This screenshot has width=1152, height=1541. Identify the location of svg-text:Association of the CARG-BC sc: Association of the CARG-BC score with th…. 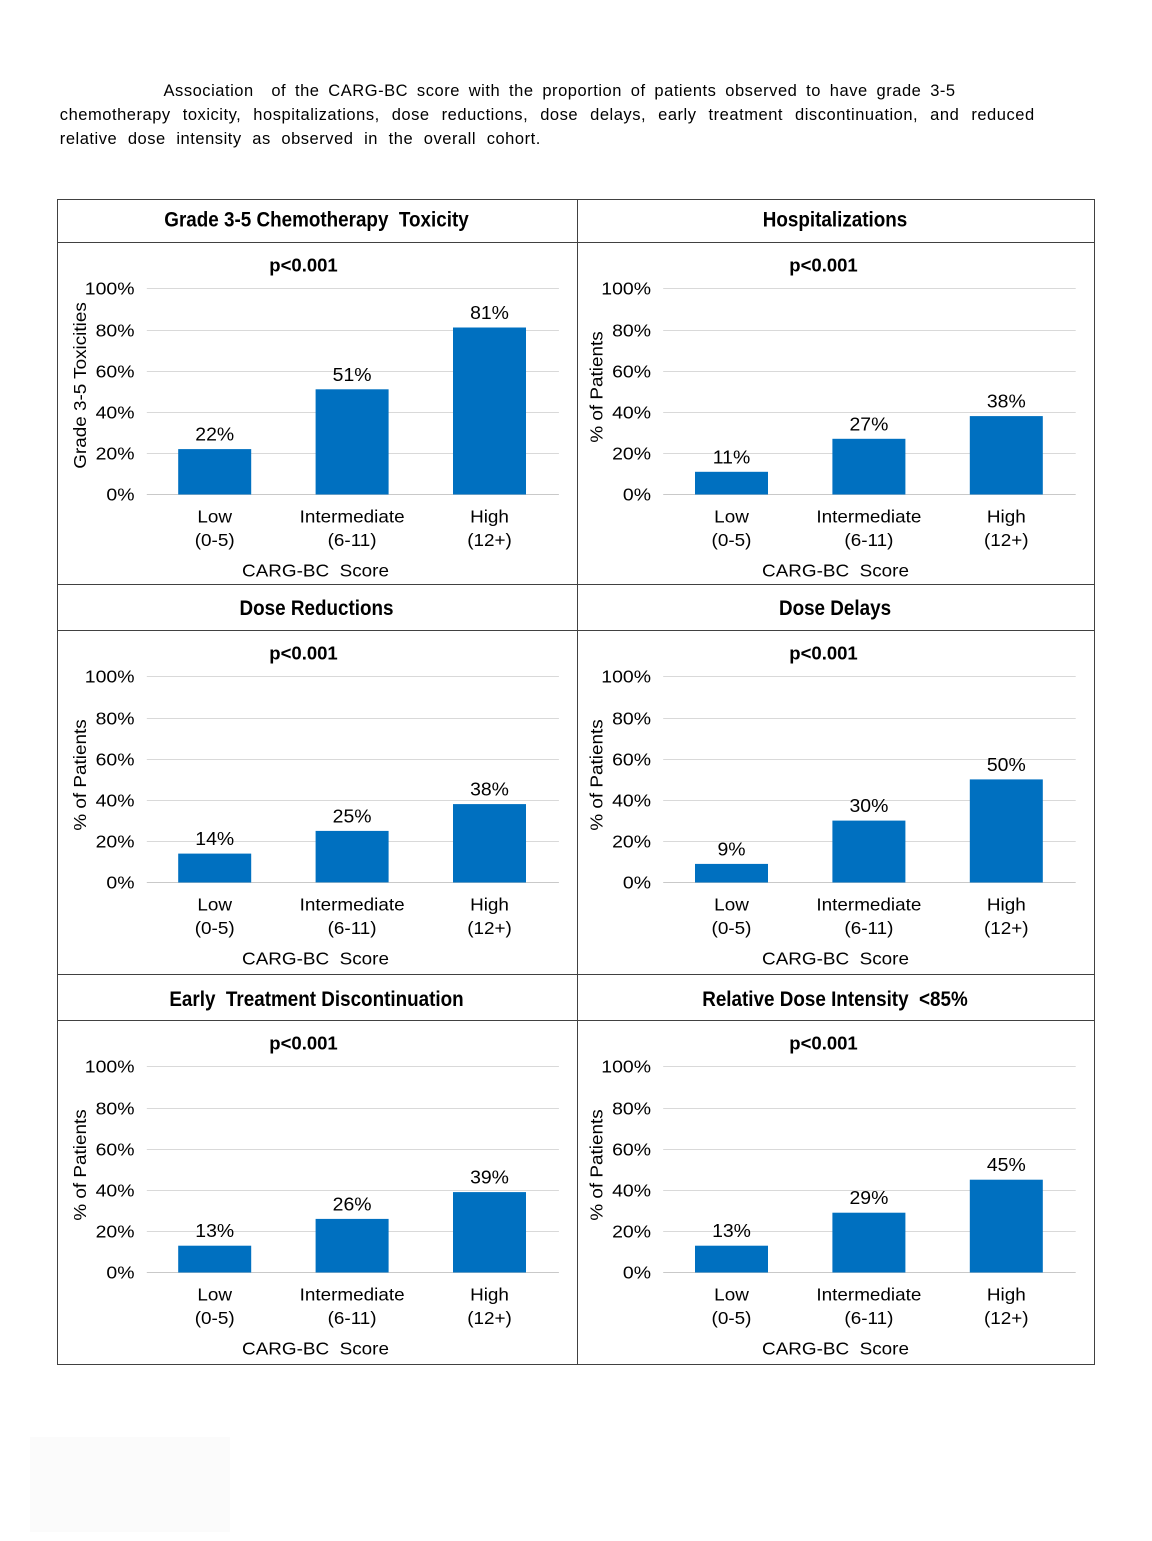
(560, 91).